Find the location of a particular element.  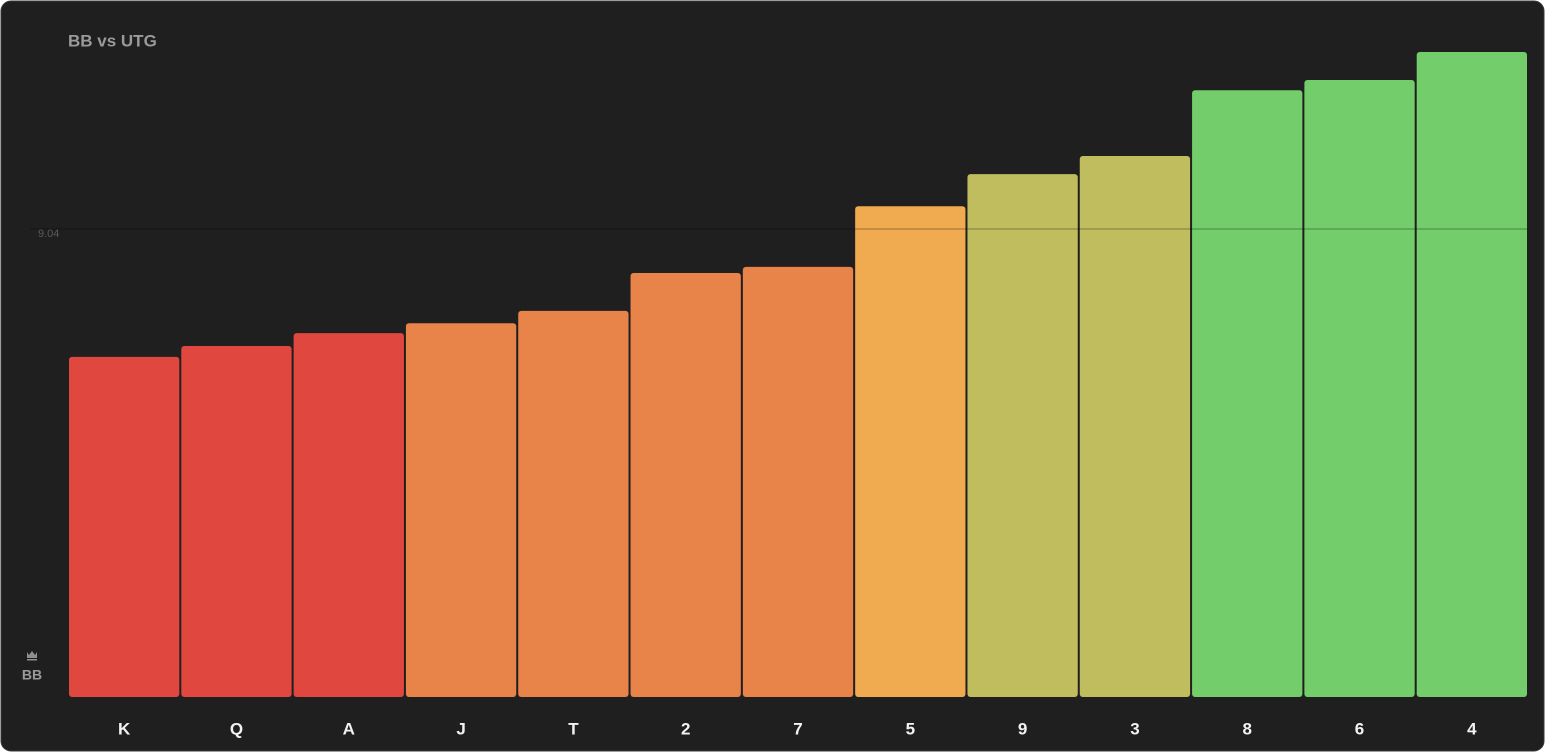

chart-title: BB vs UTG is located at coordinates (112, 40).